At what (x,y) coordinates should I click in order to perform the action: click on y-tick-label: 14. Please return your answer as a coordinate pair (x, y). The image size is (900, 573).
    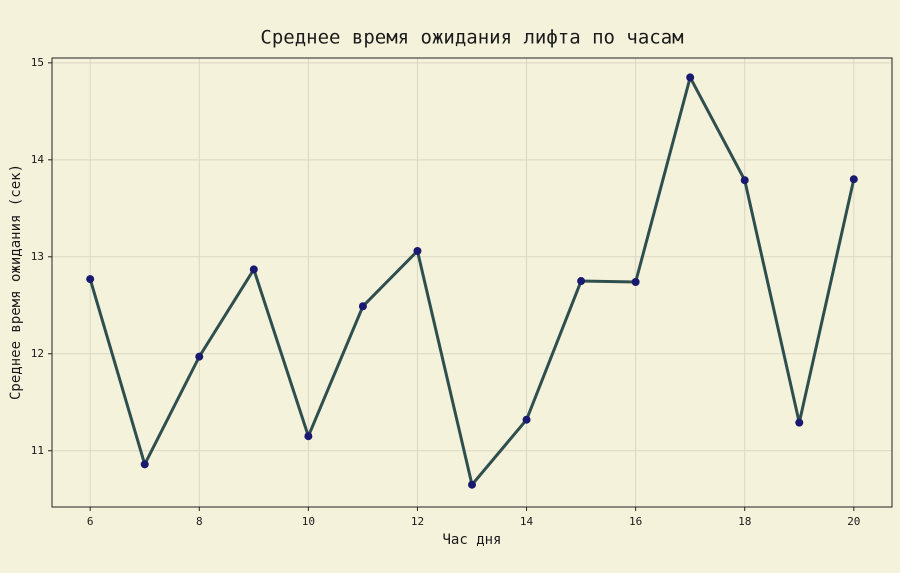
    Looking at the image, I should click on (38, 159).